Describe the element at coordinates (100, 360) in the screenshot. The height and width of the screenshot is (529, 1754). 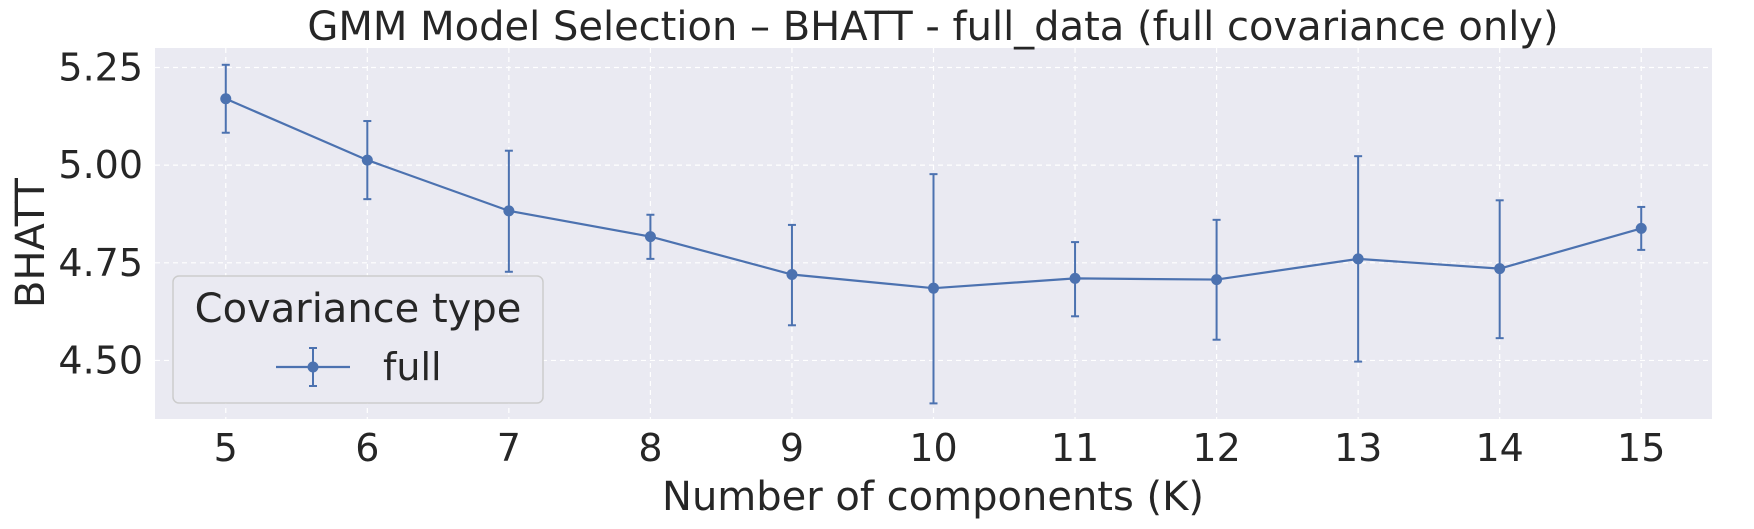
I see `y-tick-label: 4.50` at that location.